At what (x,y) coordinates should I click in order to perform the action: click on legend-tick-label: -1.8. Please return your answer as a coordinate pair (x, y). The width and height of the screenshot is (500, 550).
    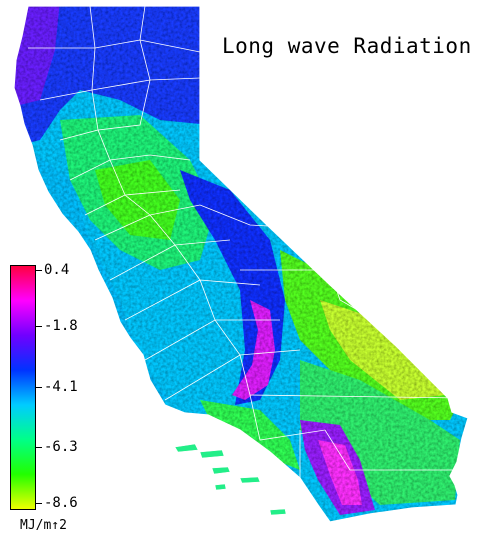
    Looking at the image, I should click on (61, 326).